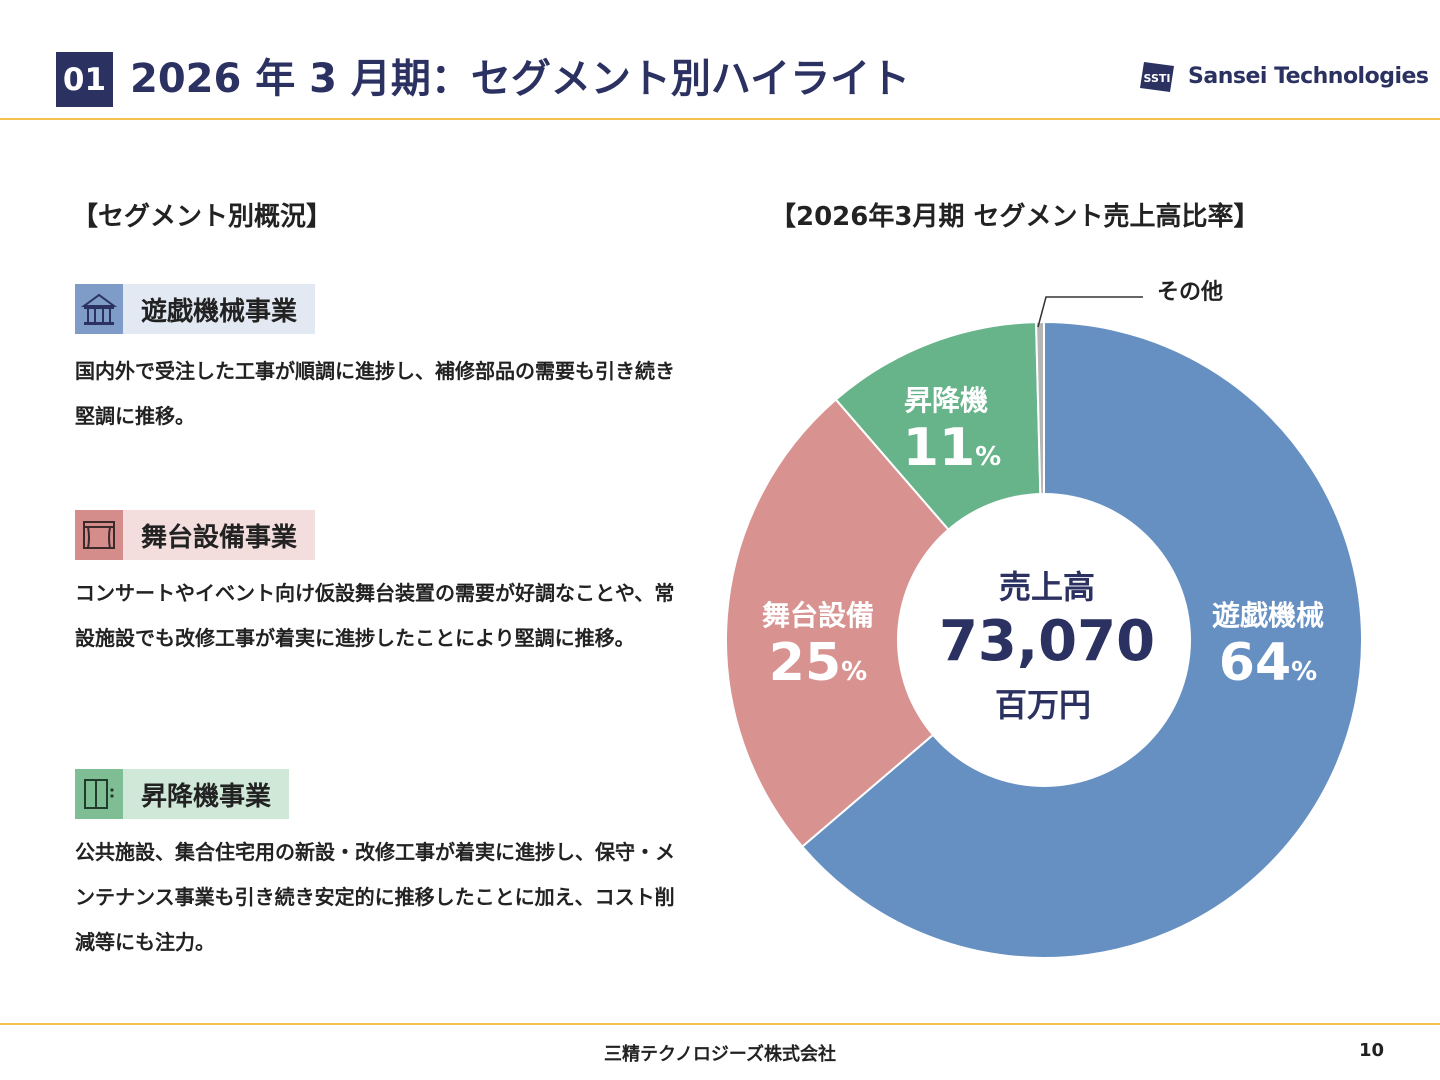 This screenshot has width=1440, height=1080. I want to click on chart-title: 【2026年3月期 セグメント売上高比率】, so click(1015, 217).